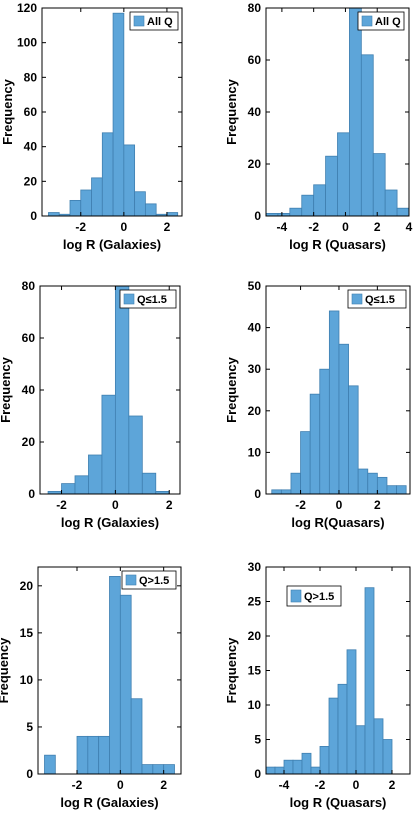 The width and height of the screenshot is (418, 816). Describe the element at coordinates (338, 802) in the screenshot. I see `x-axis-label: log R (Quasars)` at that location.